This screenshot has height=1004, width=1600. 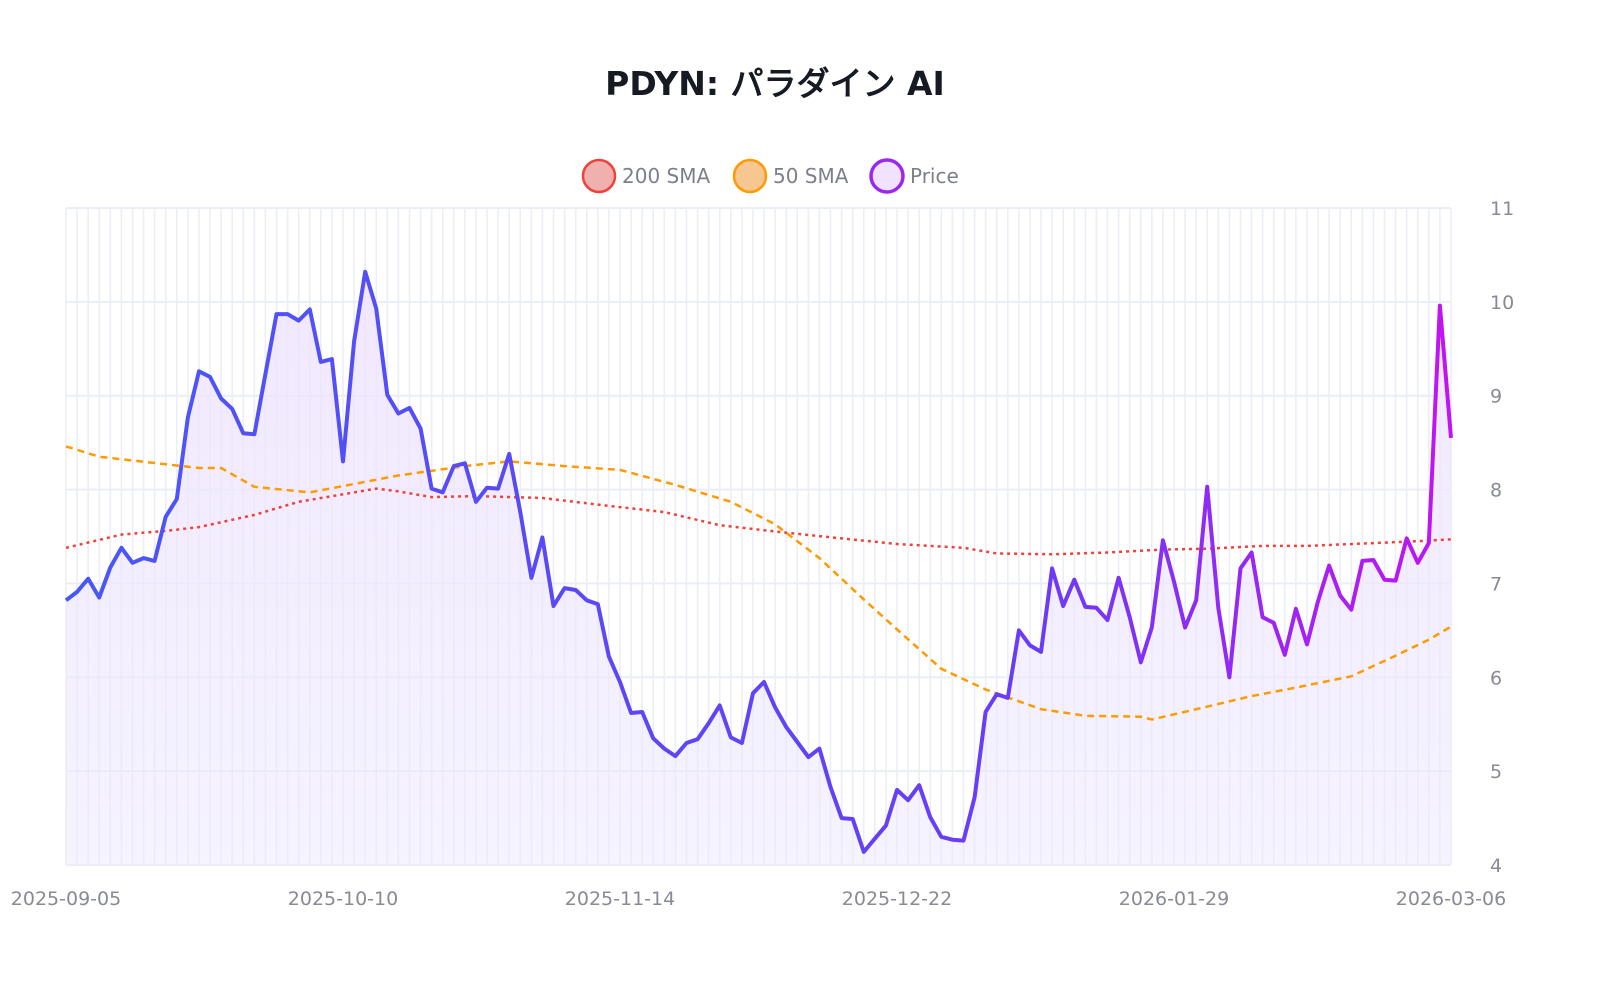 What do you see at coordinates (620, 899) in the screenshot?
I see `x-tick-label: 2025-11-14` at bounding box center [620, 899].